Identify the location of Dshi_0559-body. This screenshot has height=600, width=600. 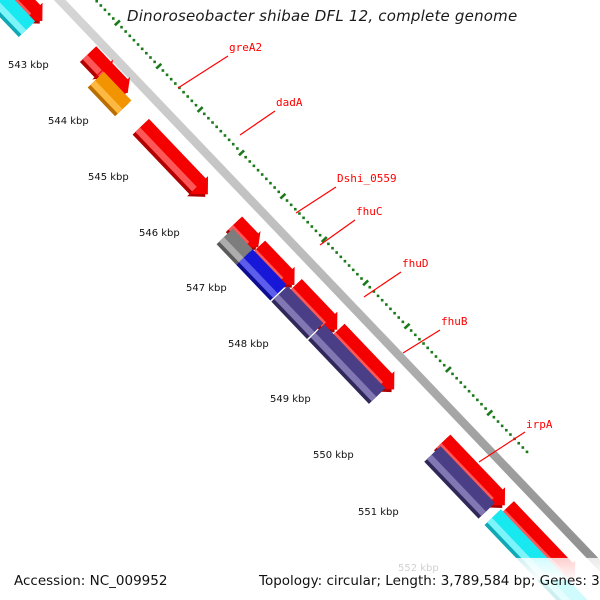
(236, 245).